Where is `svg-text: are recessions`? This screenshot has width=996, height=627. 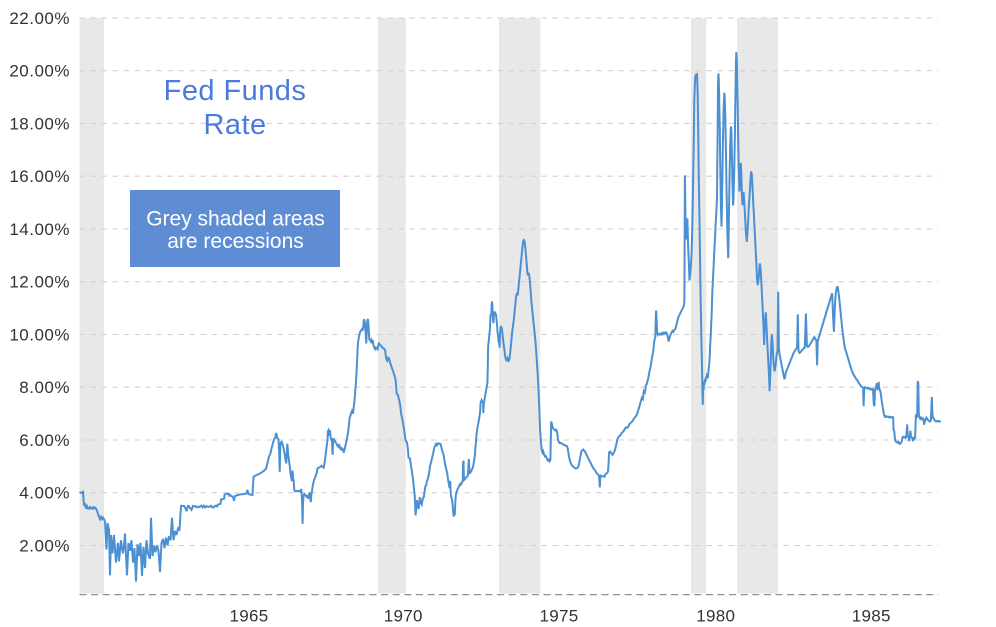 svg-text: are recessions is located at coordinates (235, 241).